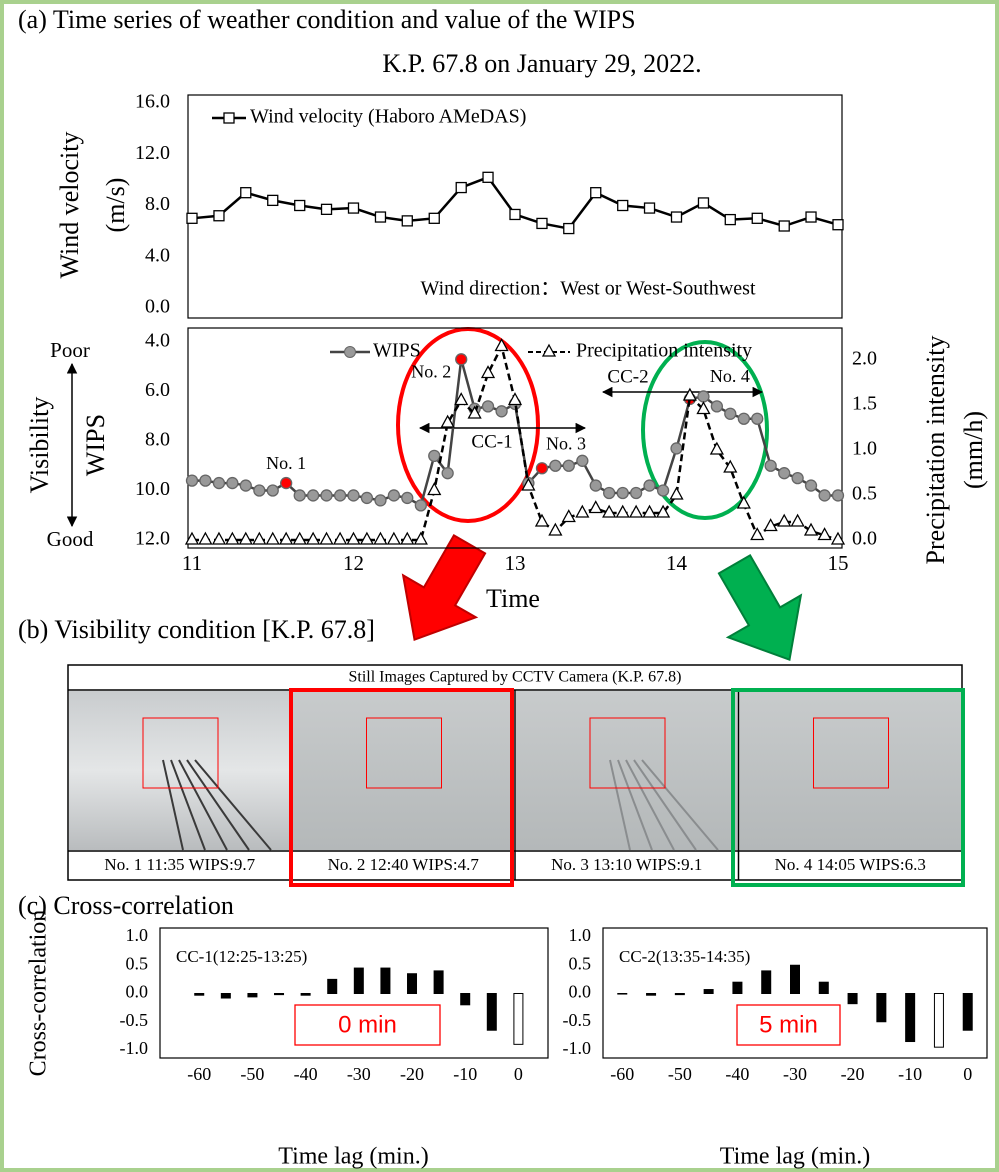  I want to click on block-arrow, so click(444, 587).